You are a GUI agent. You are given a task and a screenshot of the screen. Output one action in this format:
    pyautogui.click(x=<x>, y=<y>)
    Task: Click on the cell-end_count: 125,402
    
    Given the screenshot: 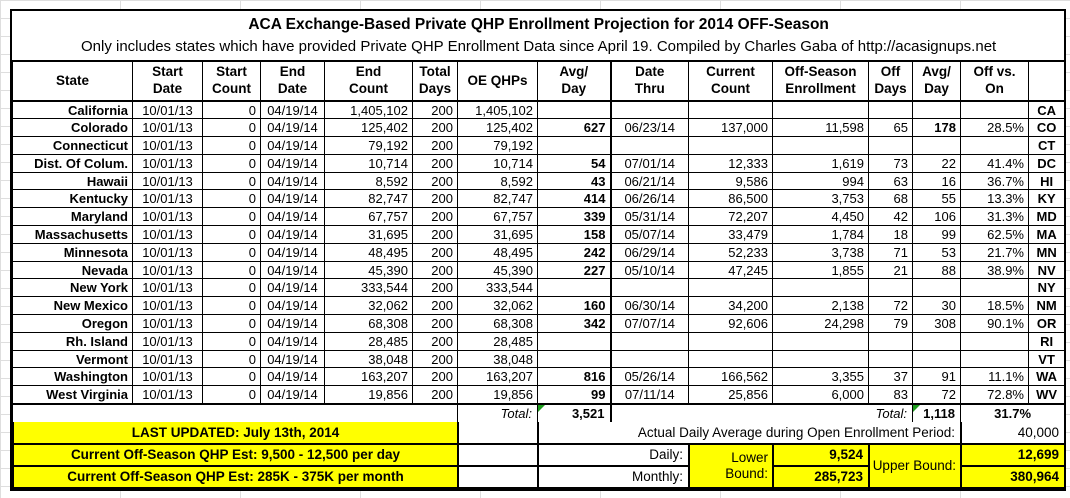 What is the action you would take?
    pyautogui.click(x=368, y=128)
    